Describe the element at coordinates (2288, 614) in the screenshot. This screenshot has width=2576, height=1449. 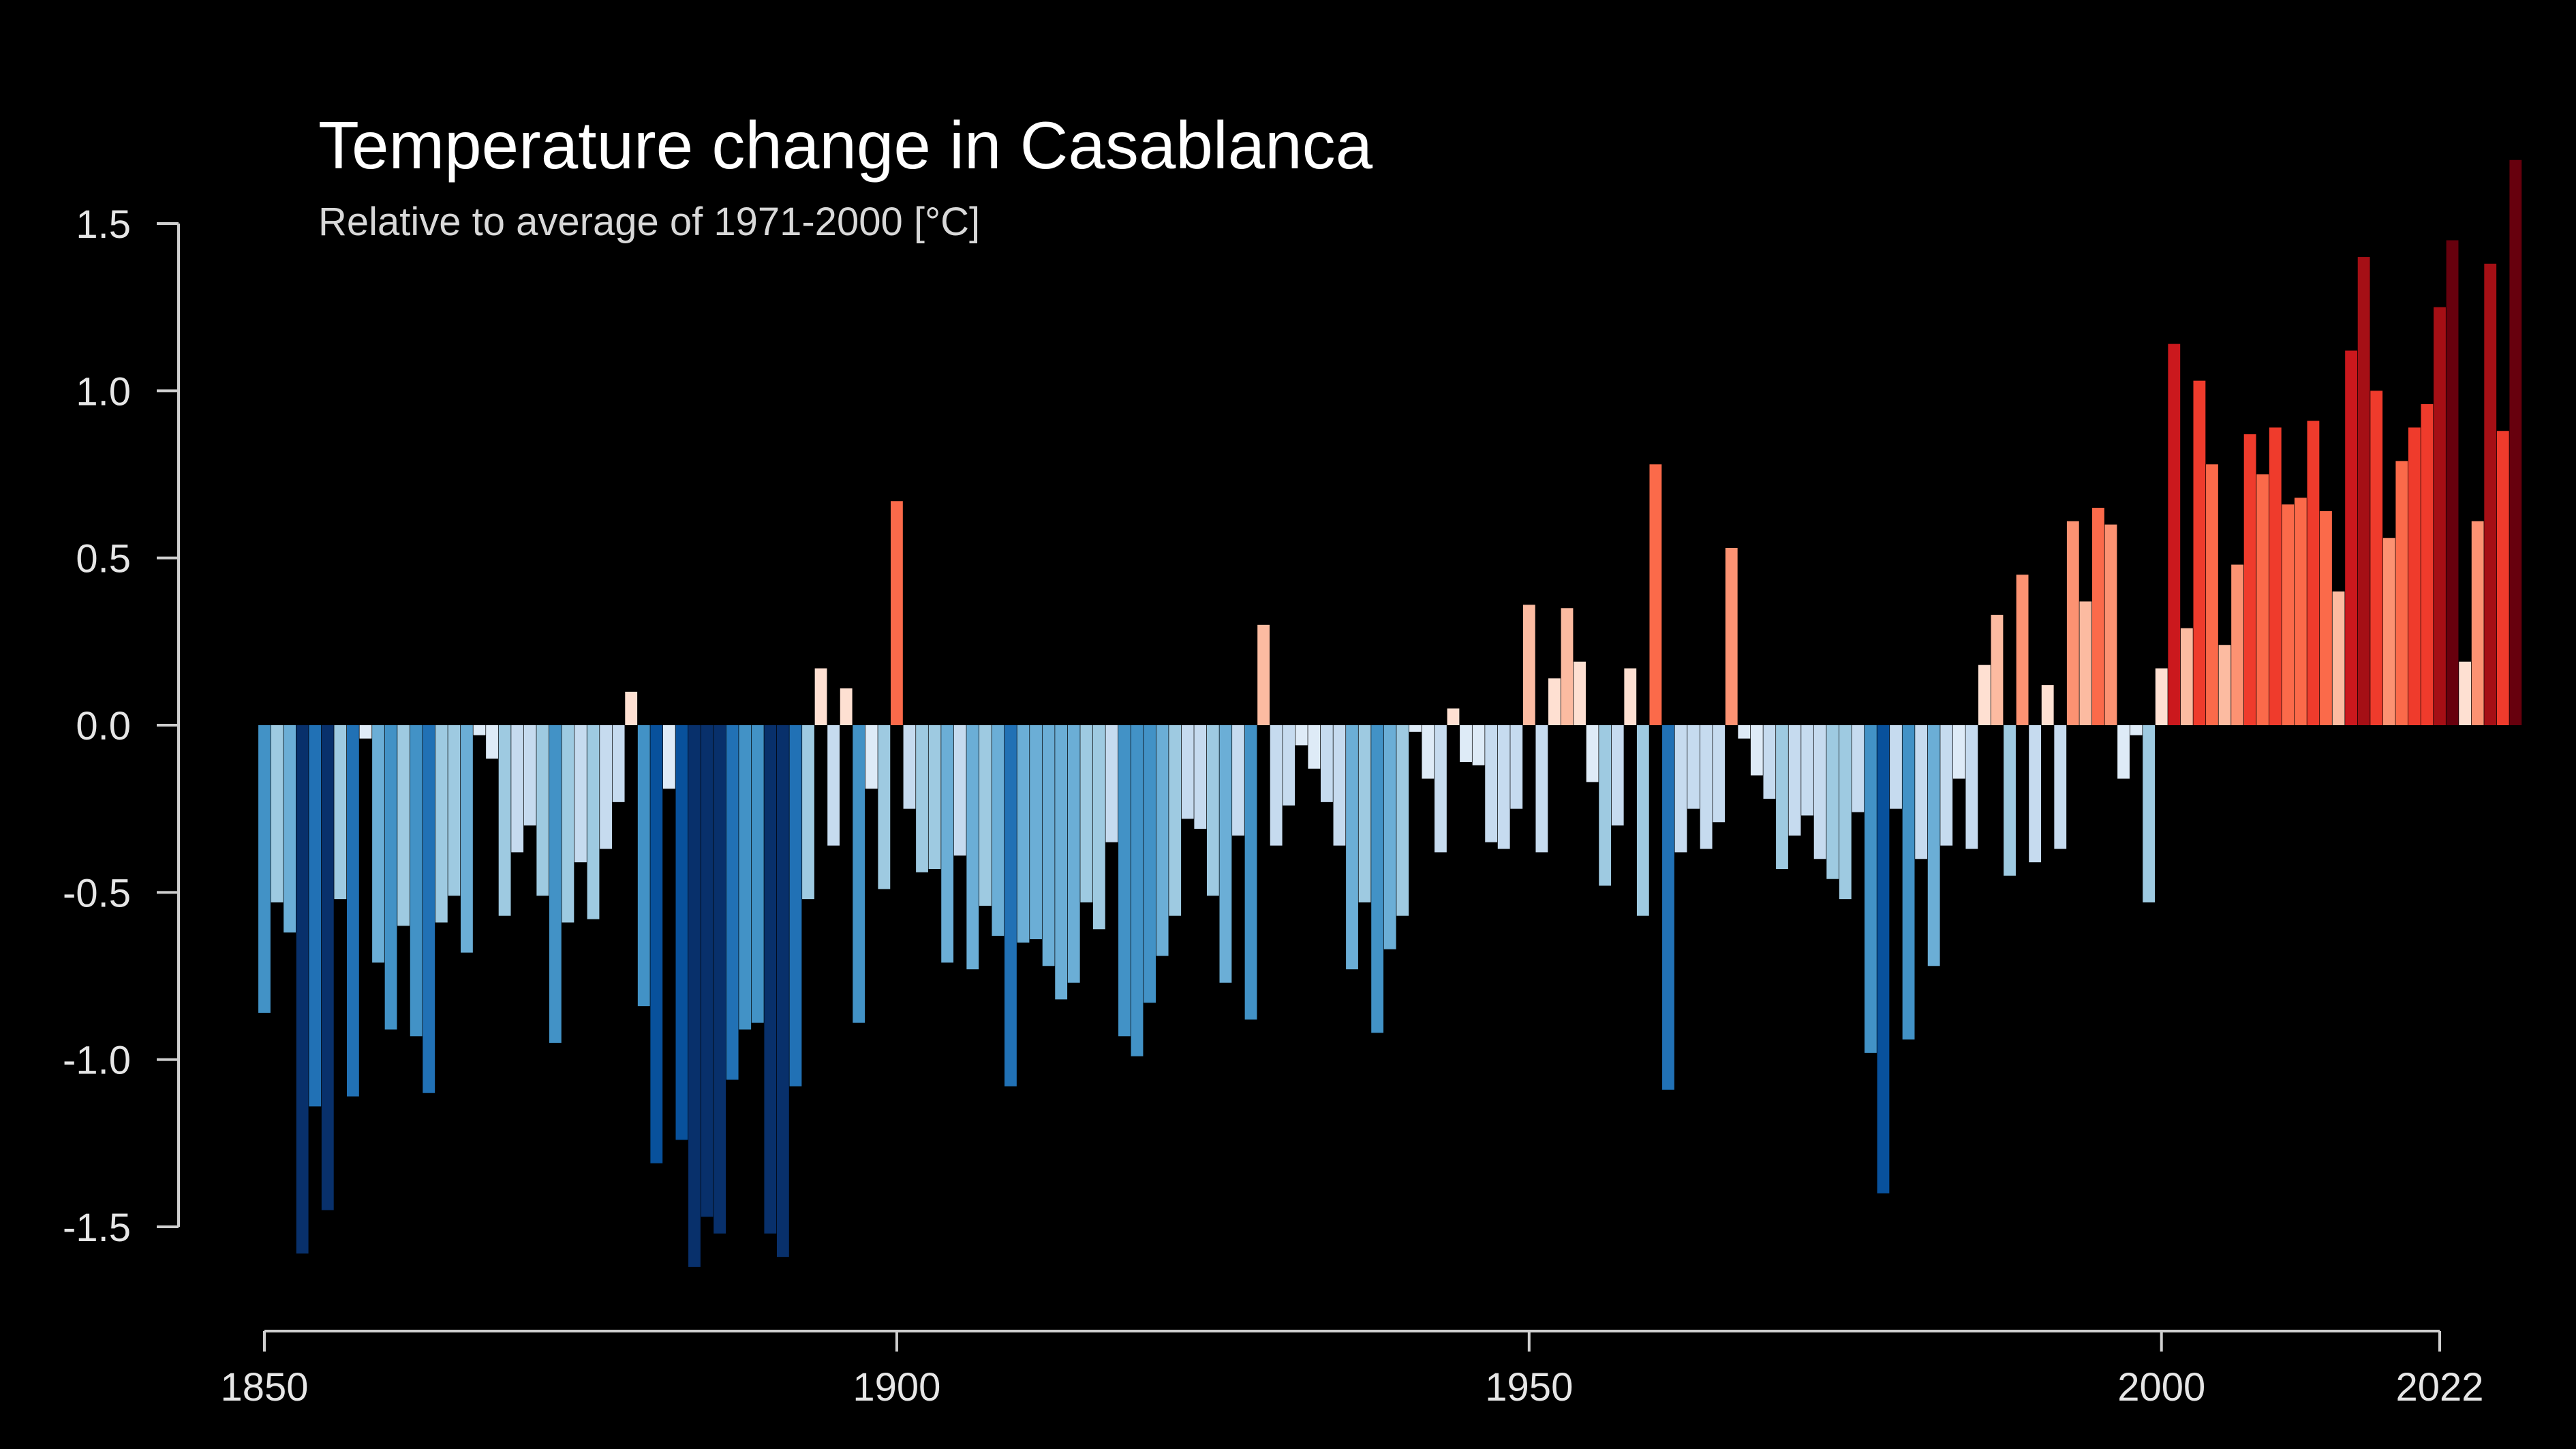
I see `bar-2010` at that location.